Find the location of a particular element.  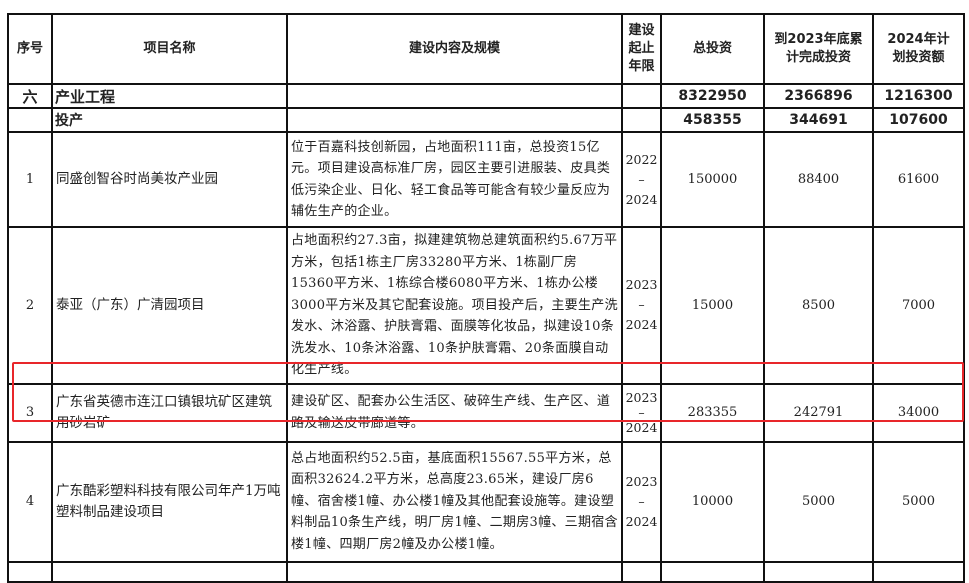

header-total: 总投资 is located at coordinates (712, 49).